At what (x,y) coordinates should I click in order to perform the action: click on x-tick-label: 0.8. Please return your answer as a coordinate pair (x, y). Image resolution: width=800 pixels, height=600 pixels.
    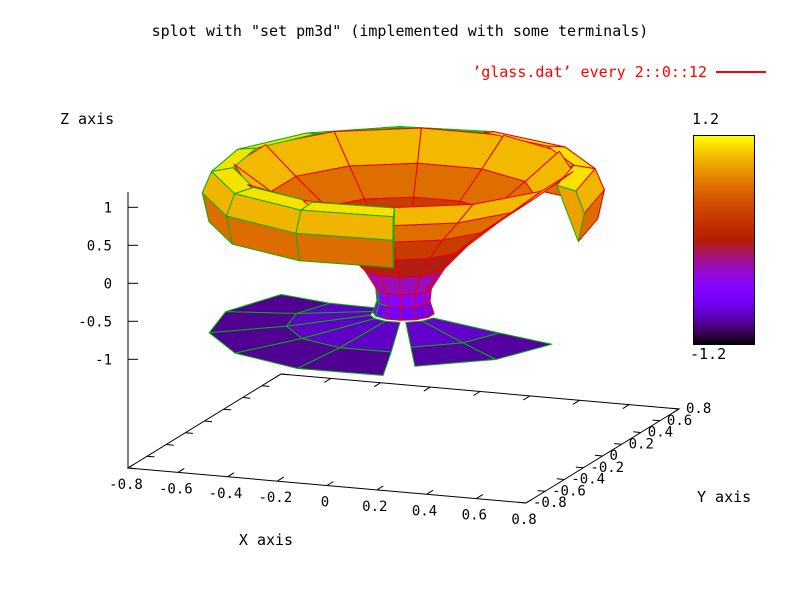
    Looking at the image, I should click on (523, 520).